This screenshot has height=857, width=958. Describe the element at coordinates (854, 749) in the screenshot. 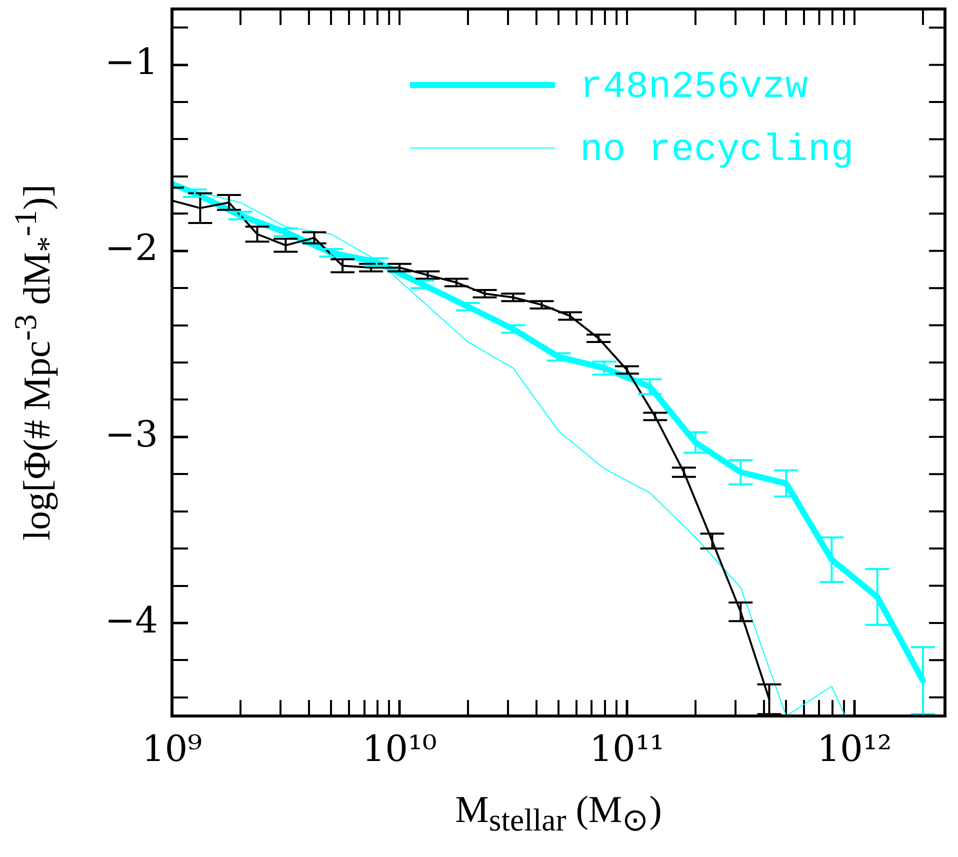

I see `x-tick-label: 10¹²` at that location.